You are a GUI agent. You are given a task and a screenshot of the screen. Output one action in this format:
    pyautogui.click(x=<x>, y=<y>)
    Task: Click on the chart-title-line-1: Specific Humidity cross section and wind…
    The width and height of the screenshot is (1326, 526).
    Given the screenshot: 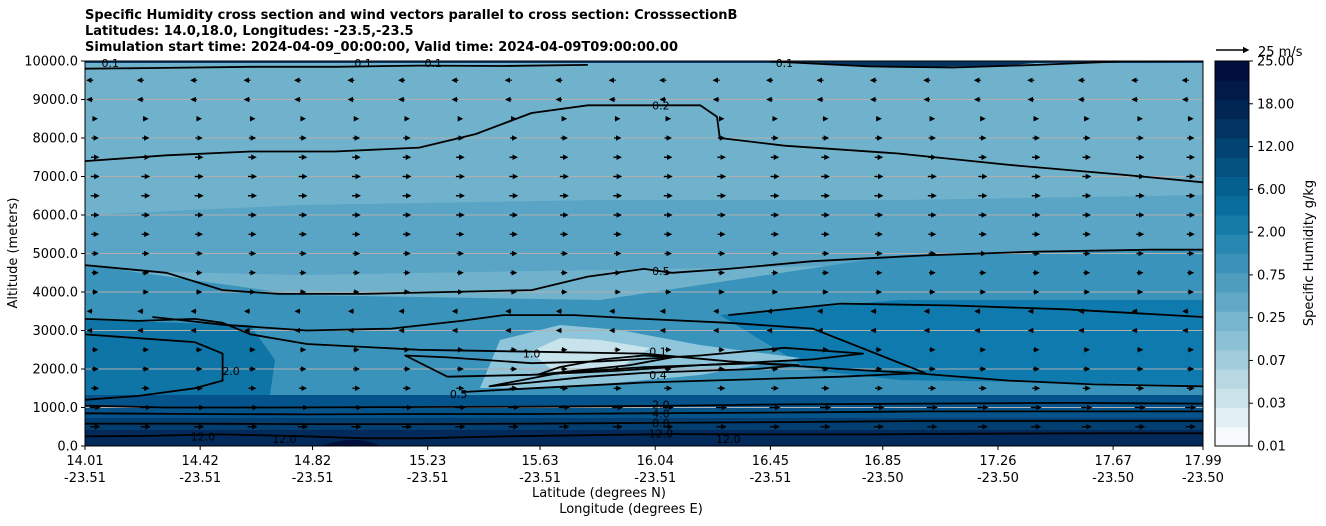 What is the action you would take?
    pyautogui.click(x=411, y=15)
    